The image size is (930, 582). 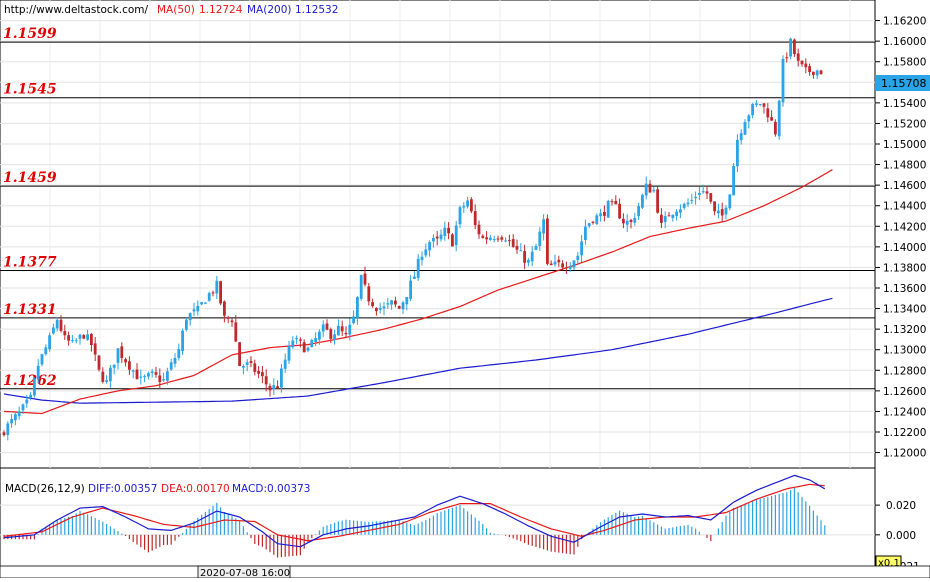 What do you see at coordinates (904, 22) in the screenshot?
I see `main-y-tick-label: 1.16200` at bounding box center [904, 22].